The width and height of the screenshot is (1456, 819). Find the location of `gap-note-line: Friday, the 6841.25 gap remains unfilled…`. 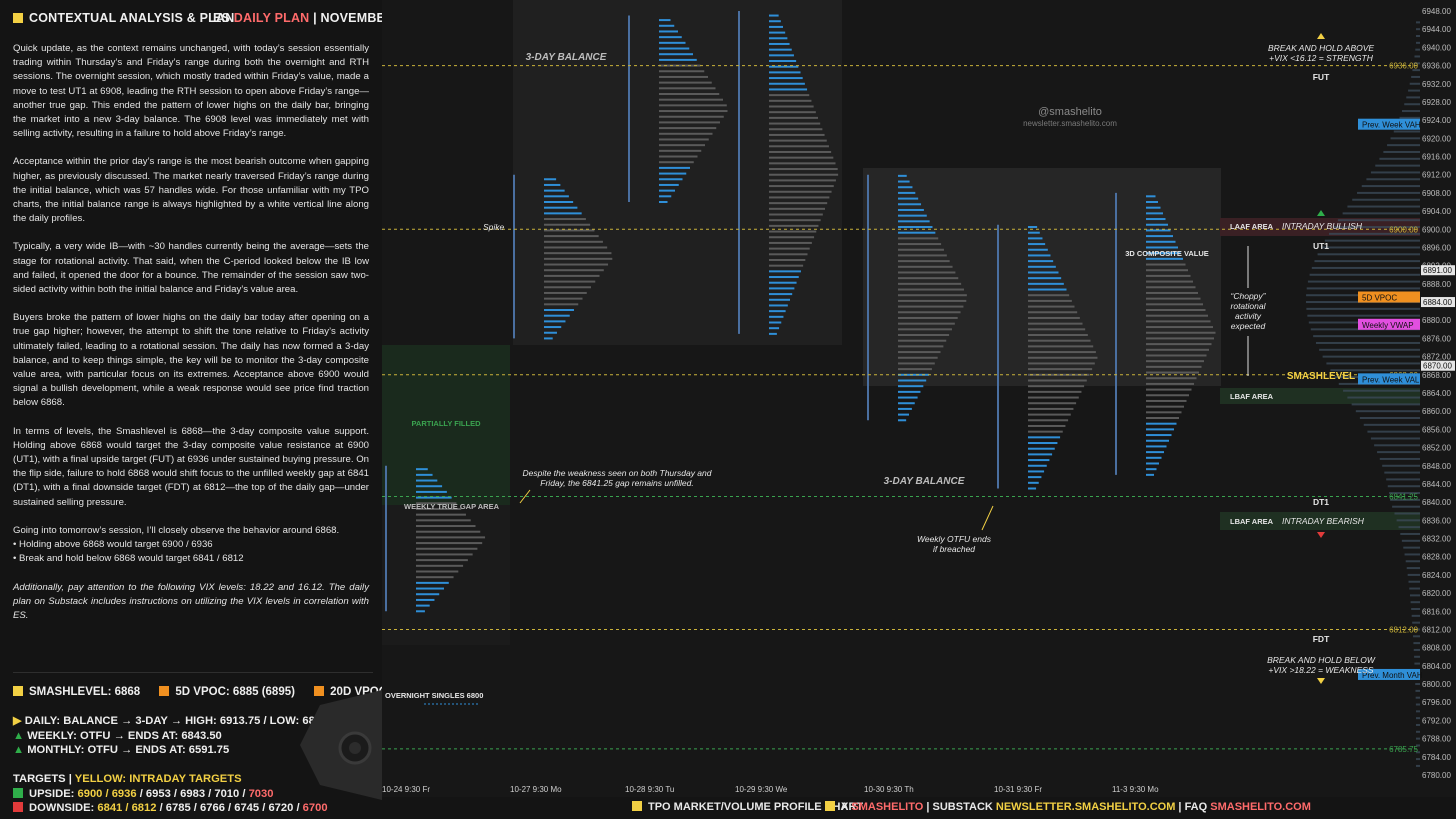

gap-note-line: Friday, the 6841.25 gap remains unfilled… is located at coordinates (616, 483).